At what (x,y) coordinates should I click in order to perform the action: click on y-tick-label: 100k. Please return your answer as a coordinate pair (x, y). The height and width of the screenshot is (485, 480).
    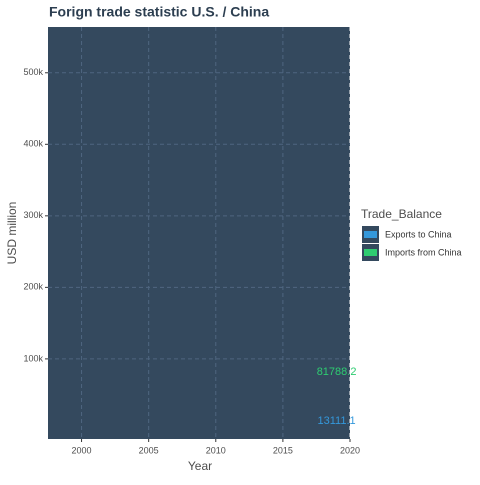
    Looking at the image, I should click on (33, 358).